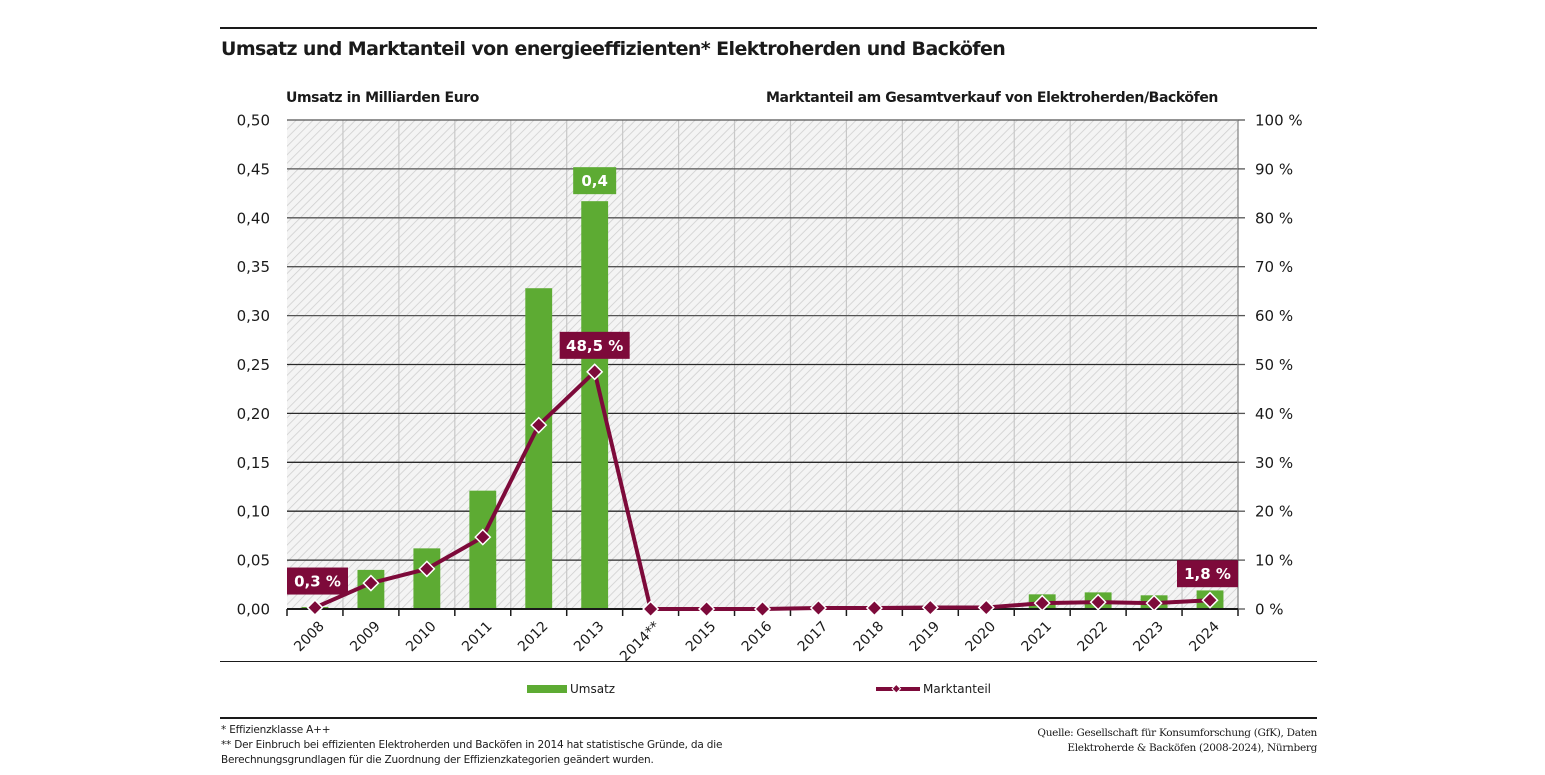 Image resolution: width=1545 pixels, height=775 pixels. What do you see at coordinates (547, 689) in the screenshot?
I see `legend-swatch-bar` at bounding box center [547, 689].